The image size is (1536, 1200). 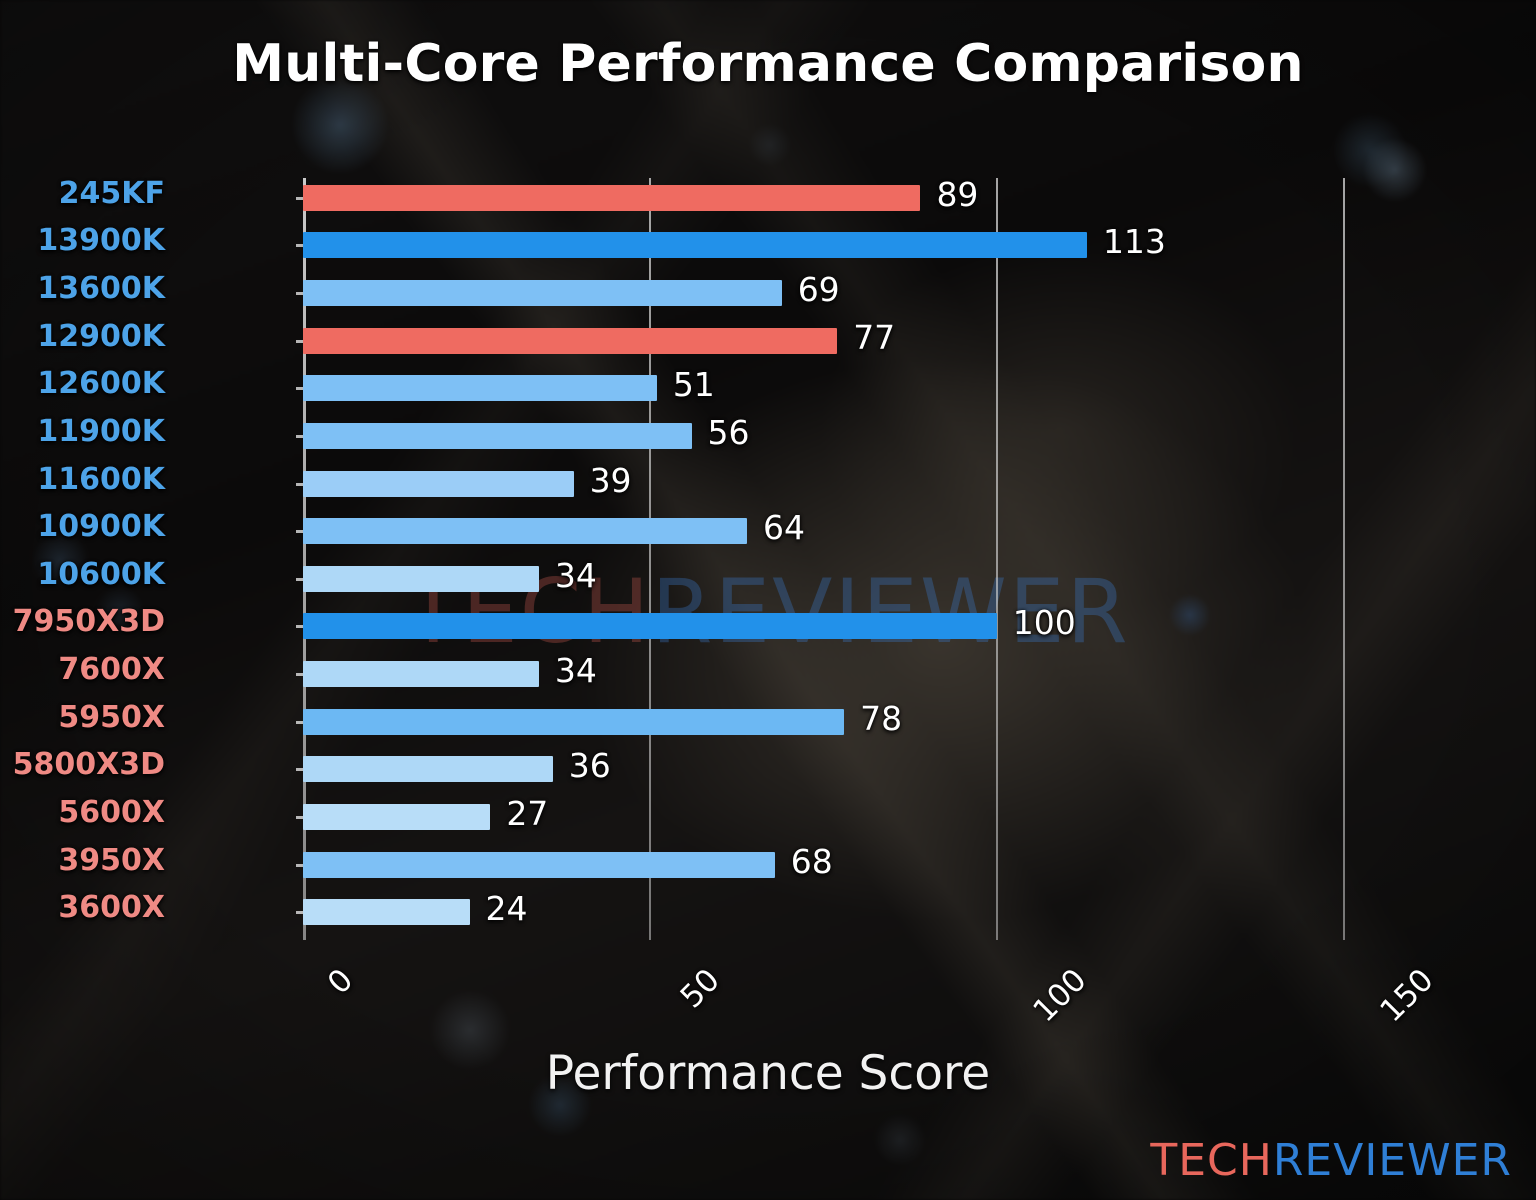 What do you see at coordinates (111, 860) in the screenshot?
I see `category-label-3950x: 3950X` at bounding box center [111, 860].